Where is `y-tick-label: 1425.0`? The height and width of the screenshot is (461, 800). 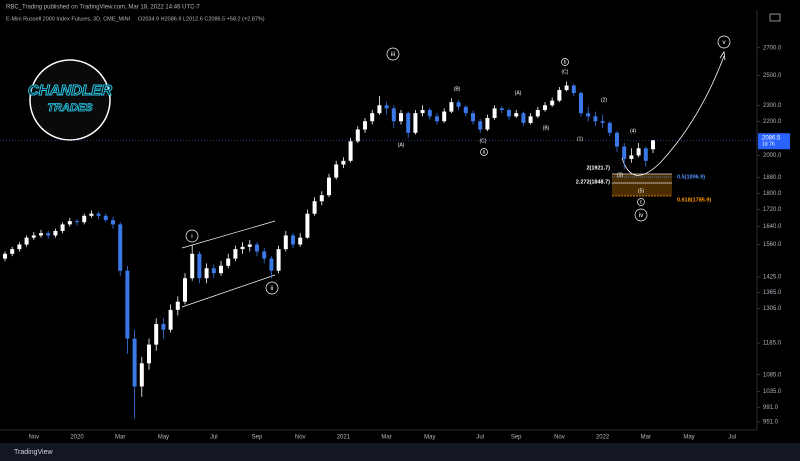
y-tick-label: 1425.0 is located at coordinates (772, 278).